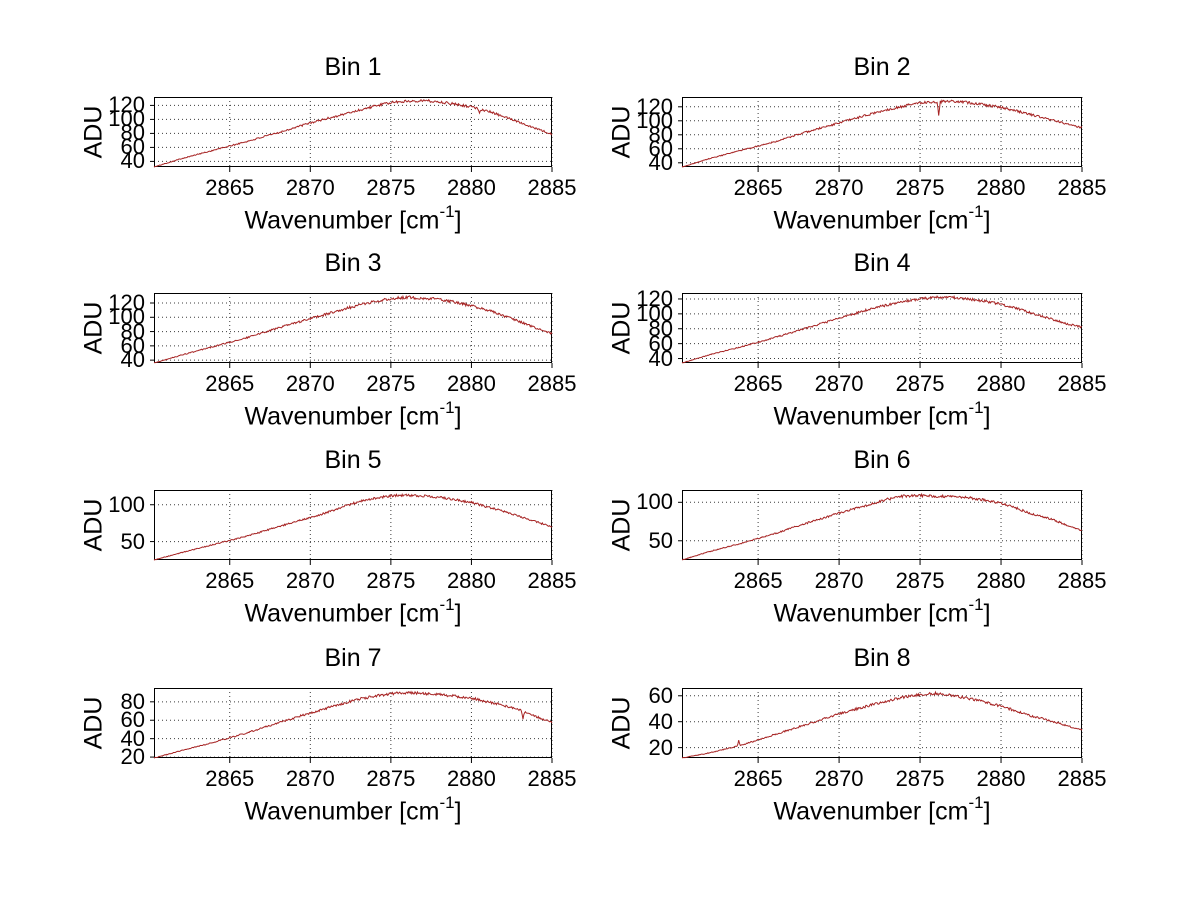  Describe the element at coordinates (353, 460) in the screenshot. I see `subplot-title: Bin 5` at that location.